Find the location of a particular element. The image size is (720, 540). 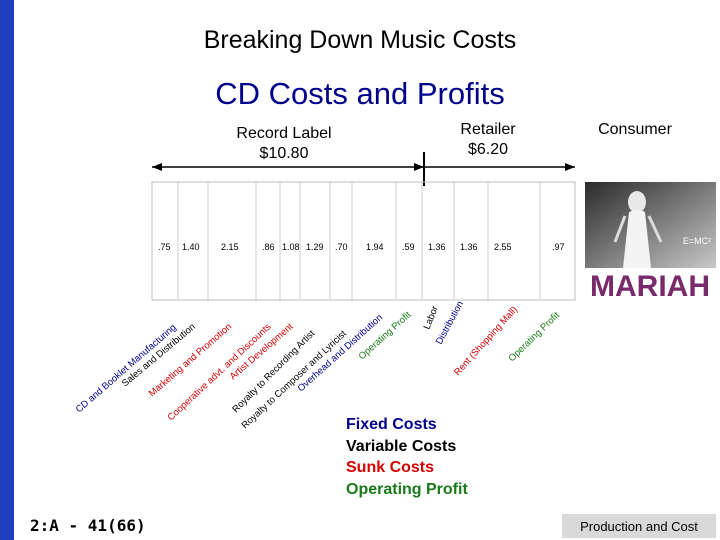

legend-variable-costs: Variable Costs is located at coordinates (401, 446).